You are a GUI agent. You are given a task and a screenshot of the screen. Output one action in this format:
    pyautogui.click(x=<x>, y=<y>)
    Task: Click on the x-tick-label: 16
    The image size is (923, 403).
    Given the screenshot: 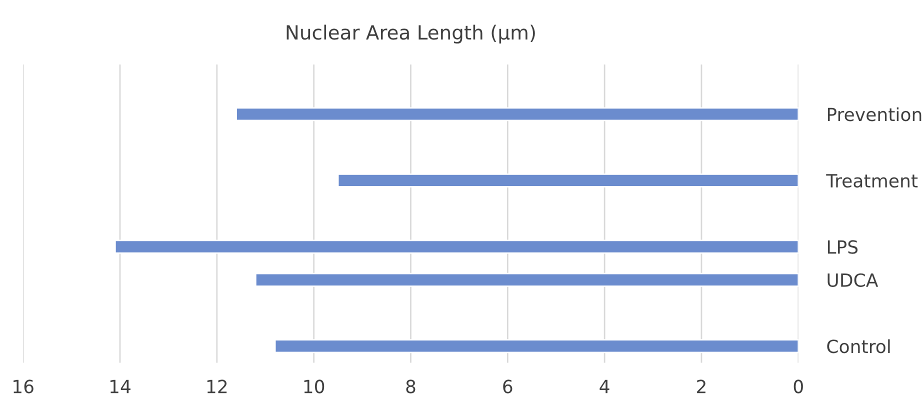 What is the action you would take?
    pyautogui.click(x=24, y=387)
    